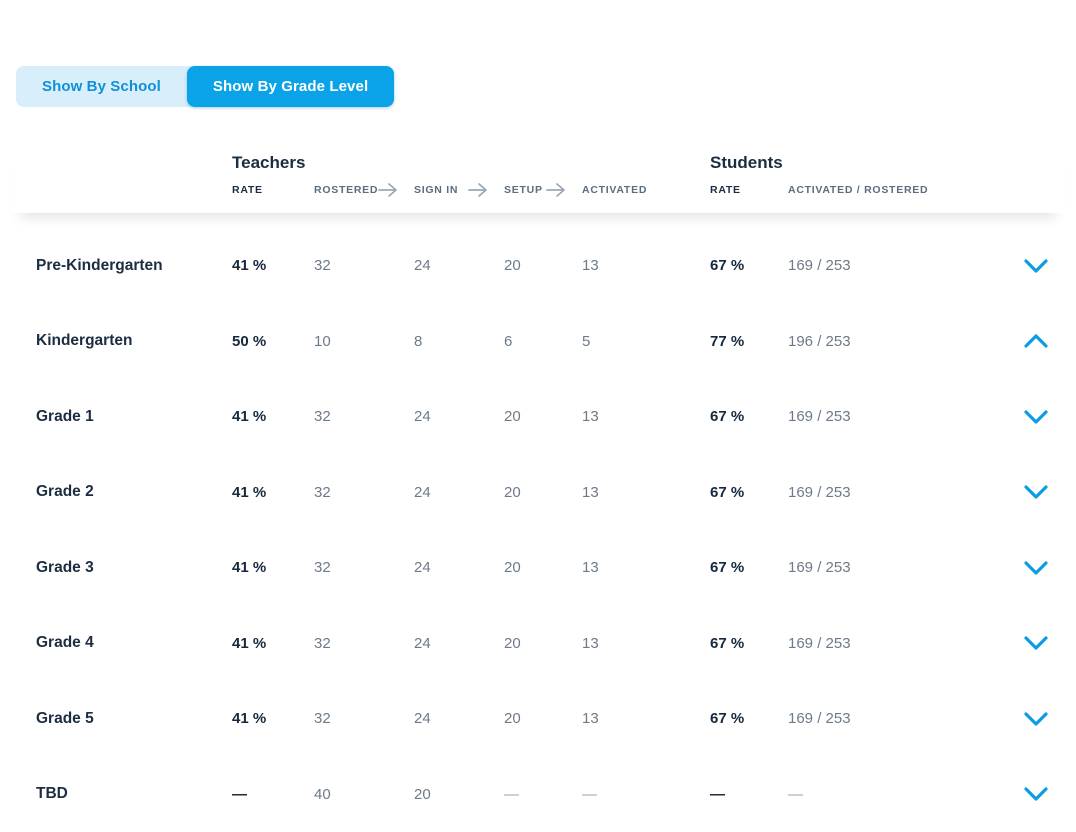 Image resolution: width=1076 pixels, height=832 pixels. I want to click on student-rate-value: 77 %, so click(727, 341).